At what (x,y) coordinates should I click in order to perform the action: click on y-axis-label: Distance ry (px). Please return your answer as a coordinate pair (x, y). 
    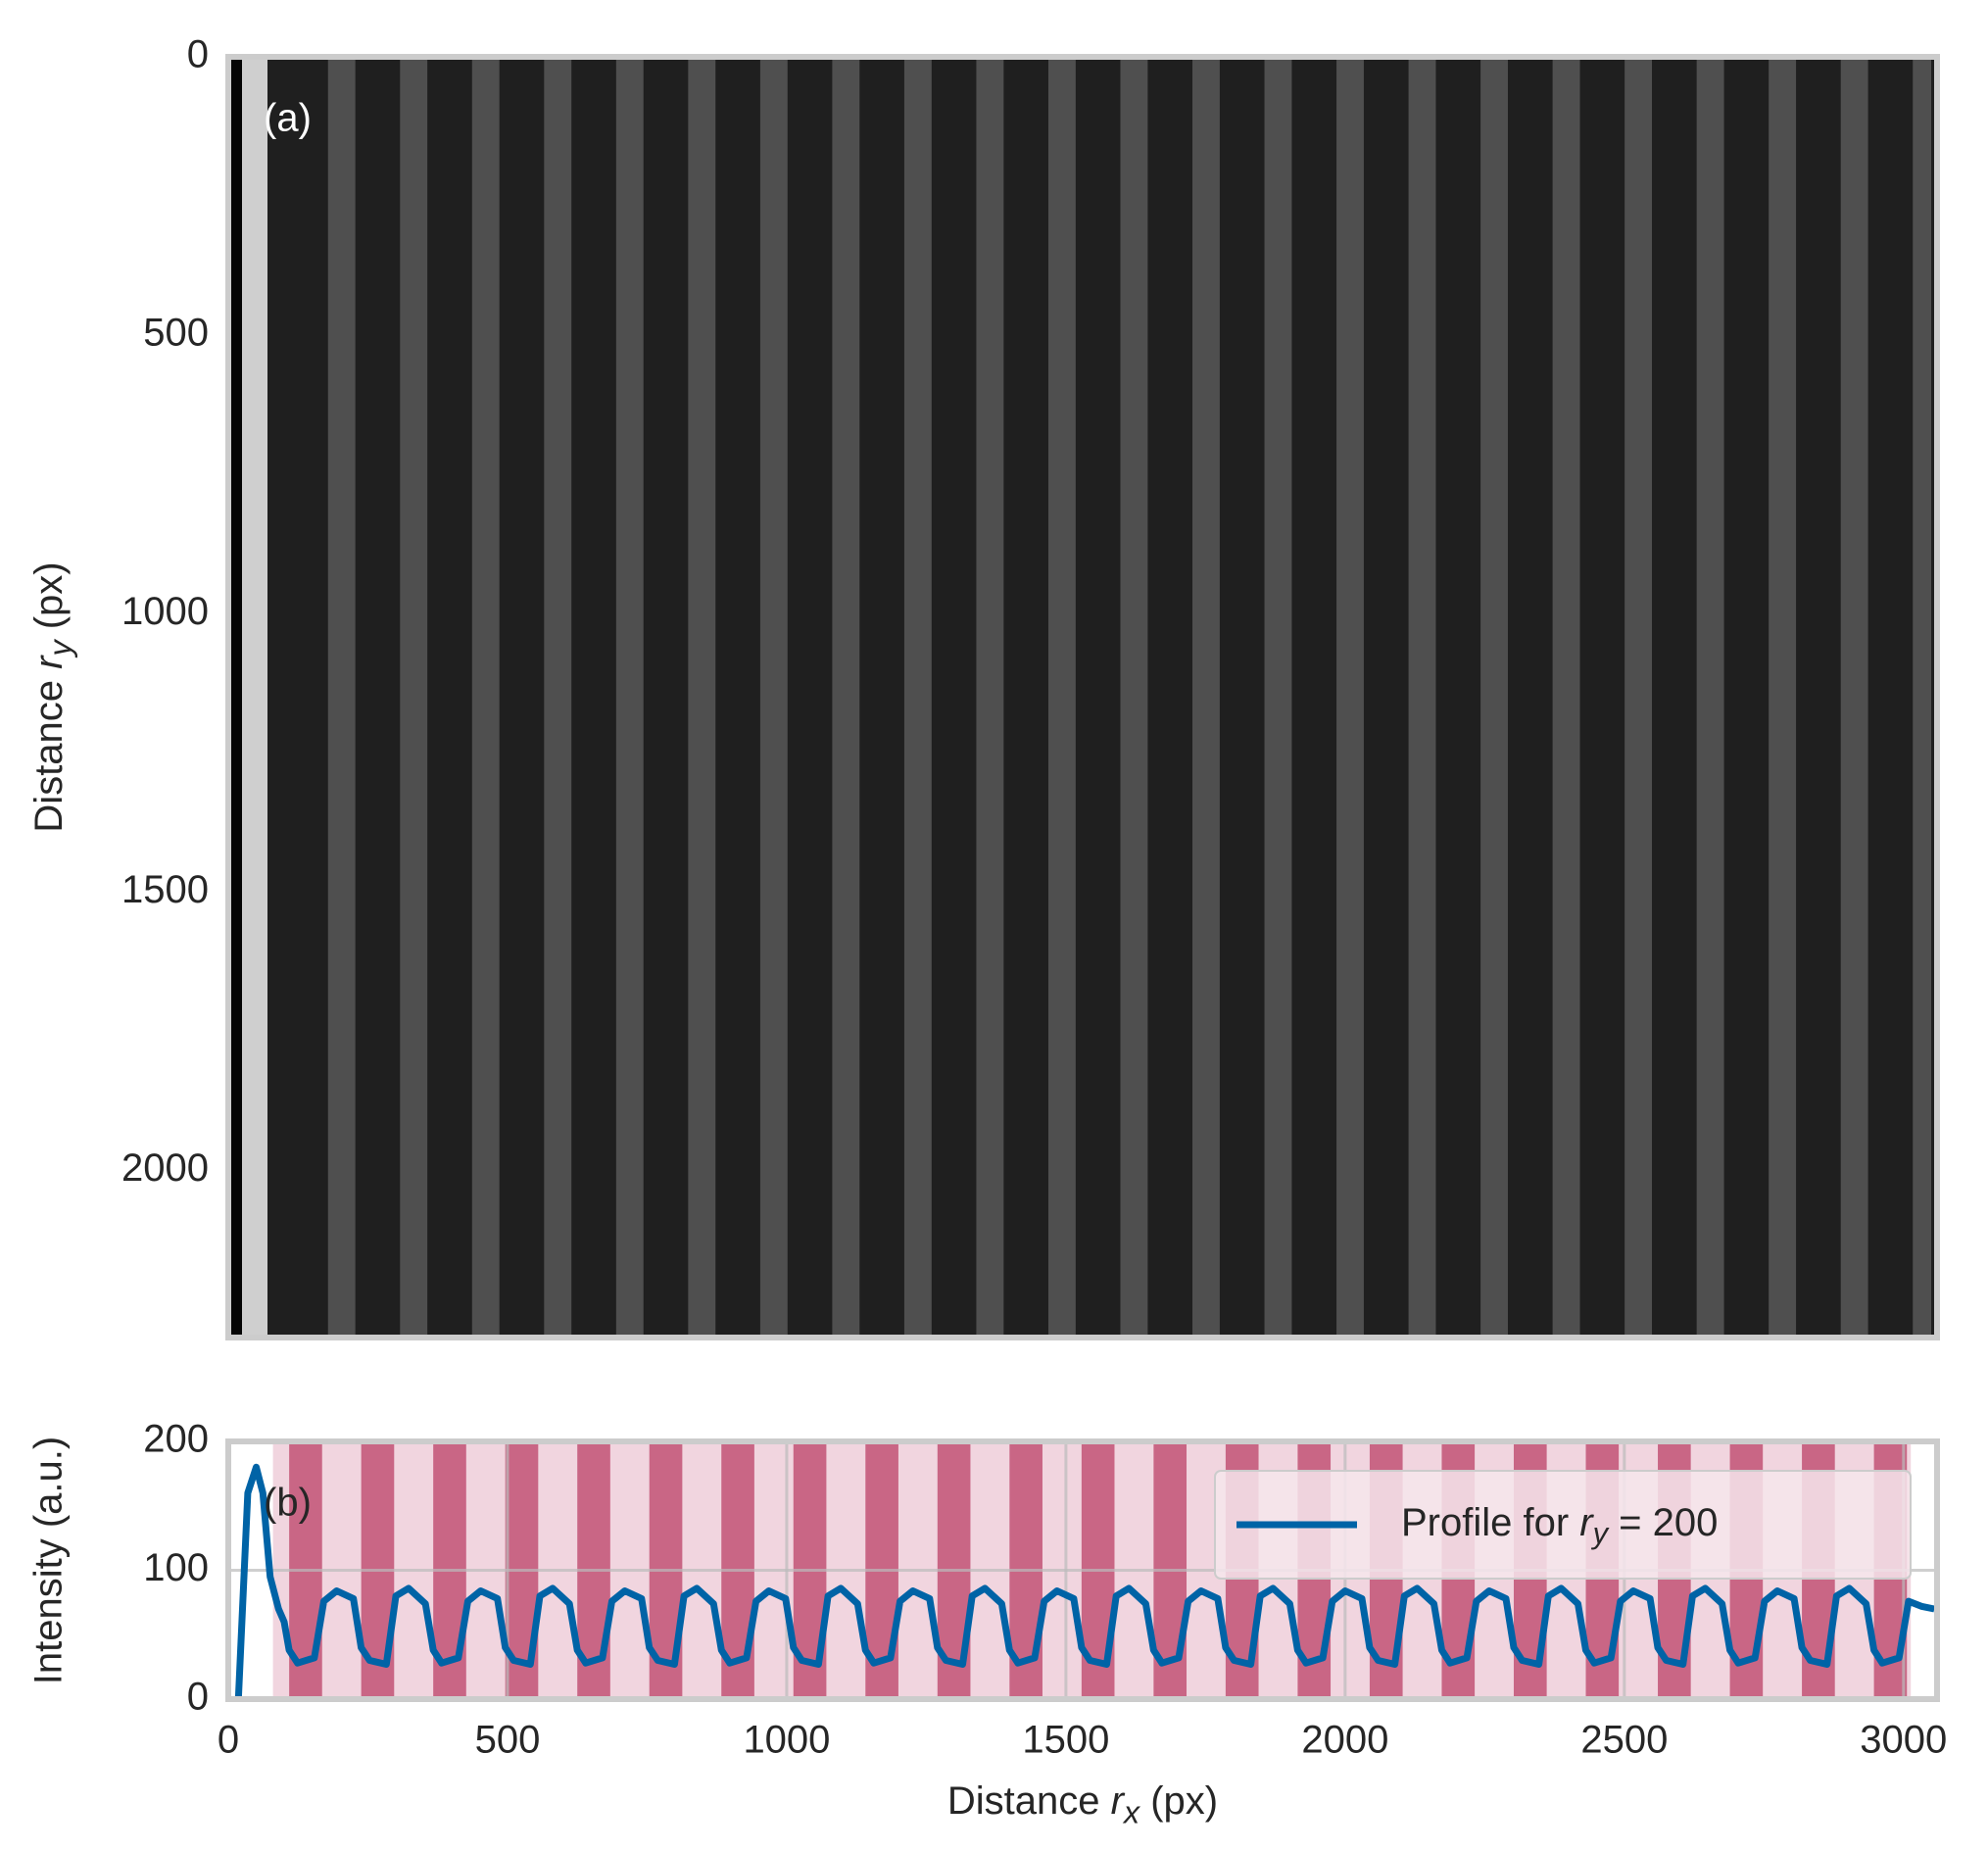
    Looking at the image, I should click on (52, 696).